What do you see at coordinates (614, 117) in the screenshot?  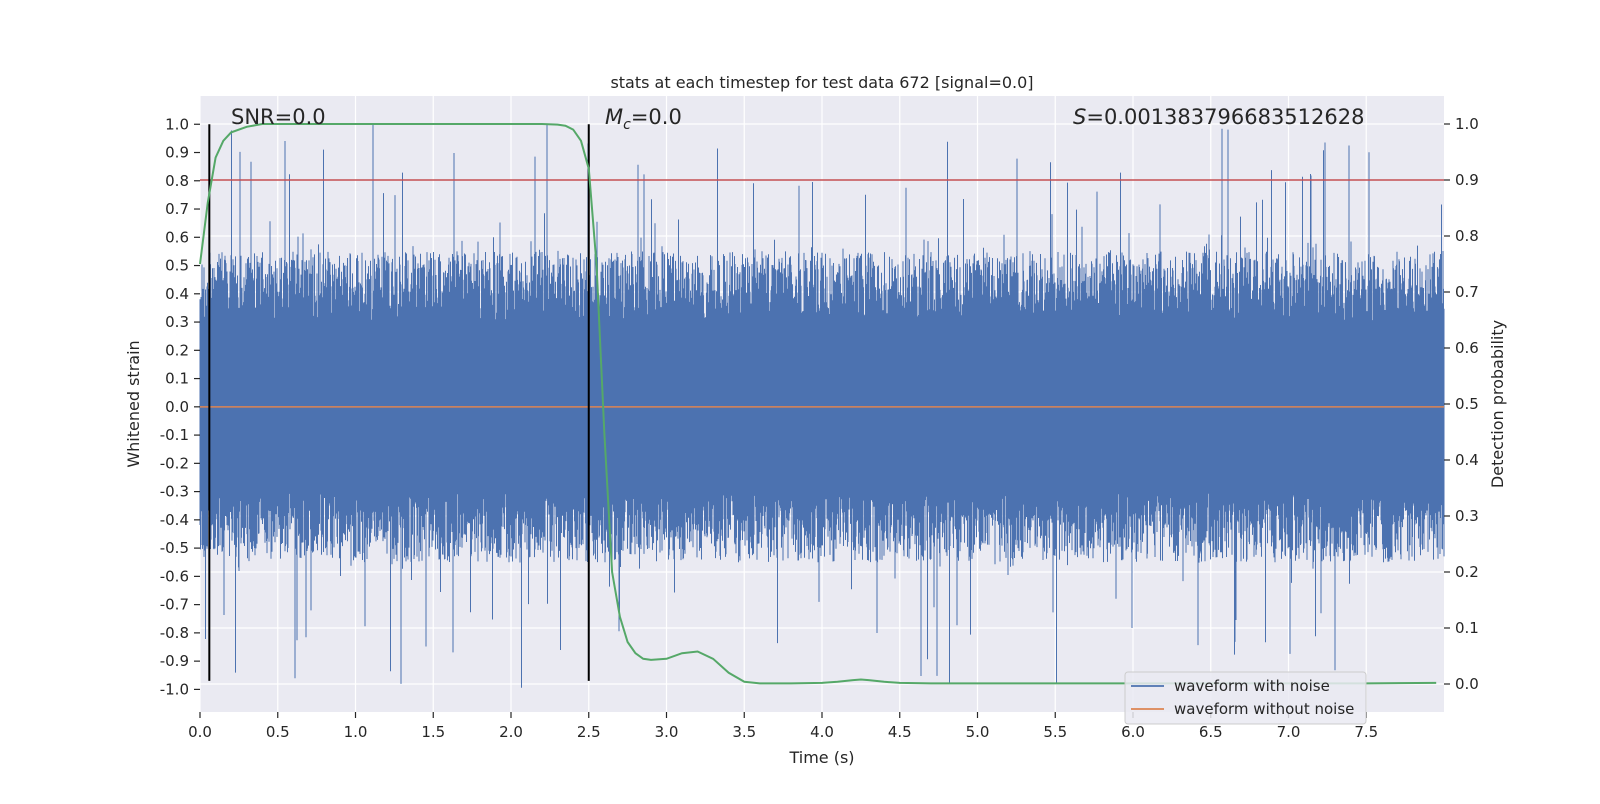 I see `chirp-mass-symbol: M` at bounding box center [614, 117].